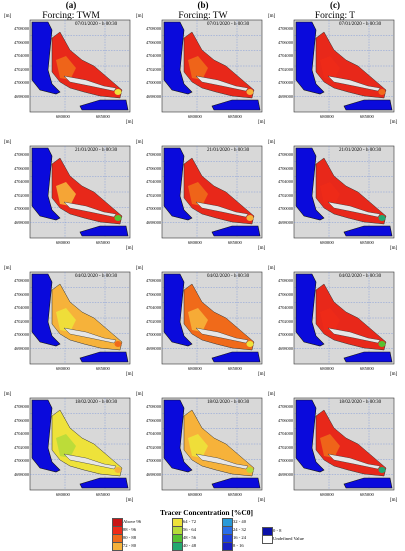  Describe the element at coordinates (71, 16) in the screenshot. I see `column-forcing-title: Forcing: TWM` at that location.